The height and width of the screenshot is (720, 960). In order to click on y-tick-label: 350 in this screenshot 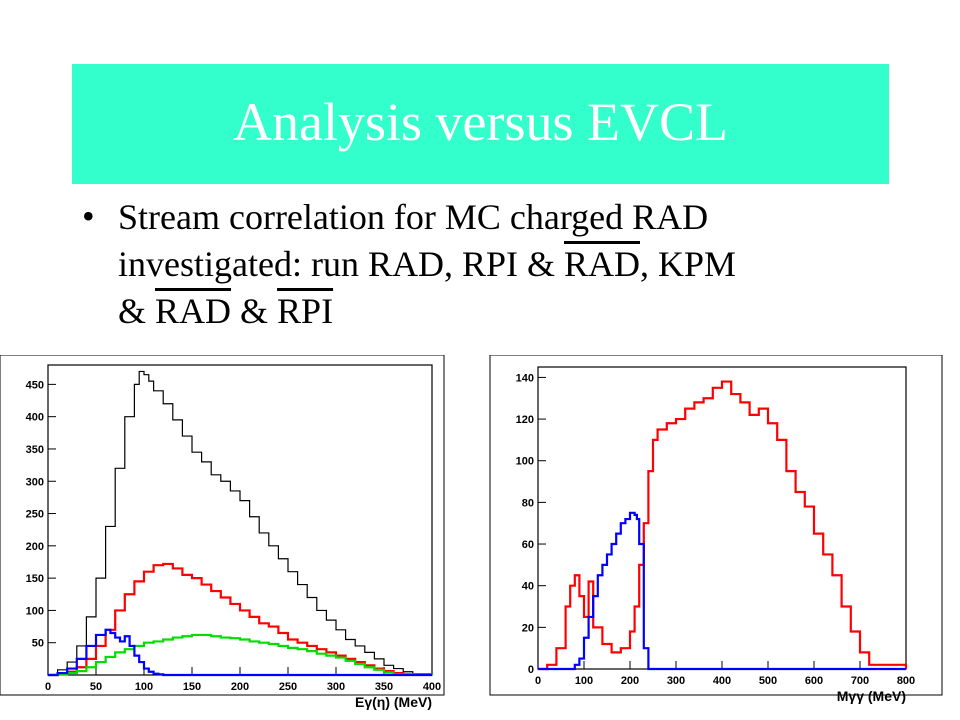, I will do `click(35, 450)`.